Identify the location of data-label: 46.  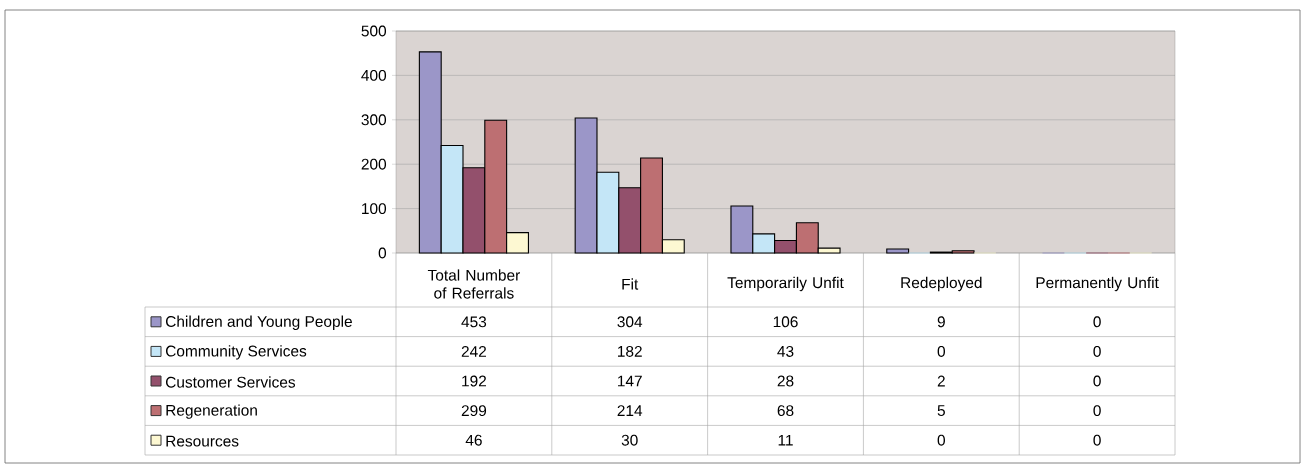
(473, 440).